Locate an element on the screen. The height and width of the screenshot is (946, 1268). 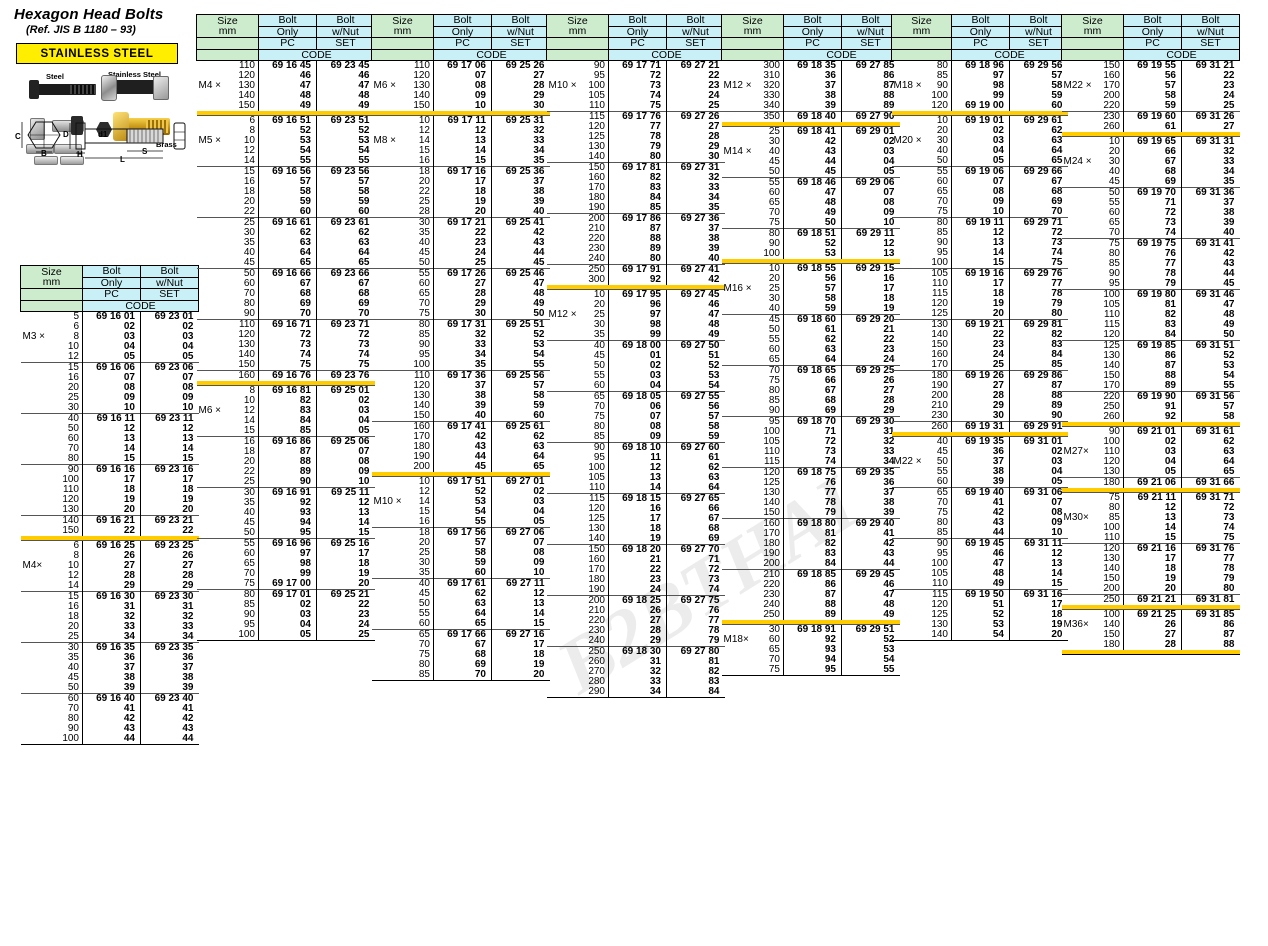
cell-code-pc: 86 is located at coordinates (812, 585).